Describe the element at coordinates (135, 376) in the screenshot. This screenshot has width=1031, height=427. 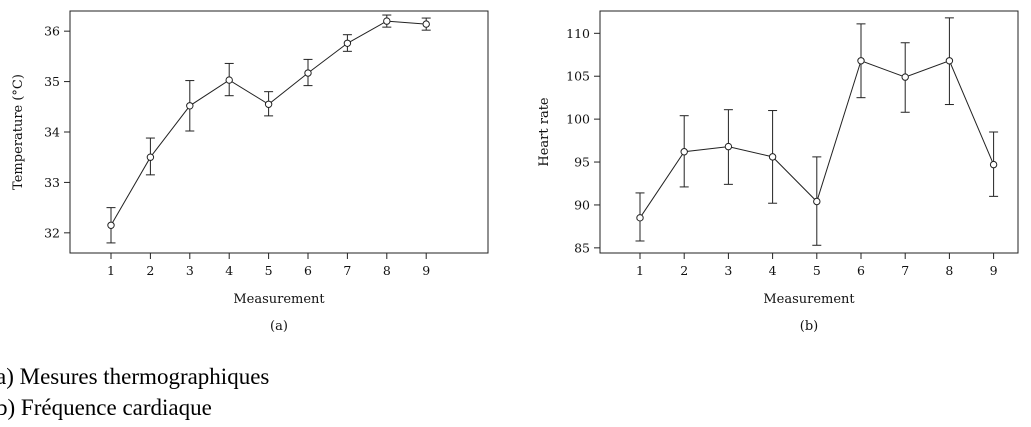
I see `caption-thermographic: a) Mesures thermographiques` at that location.